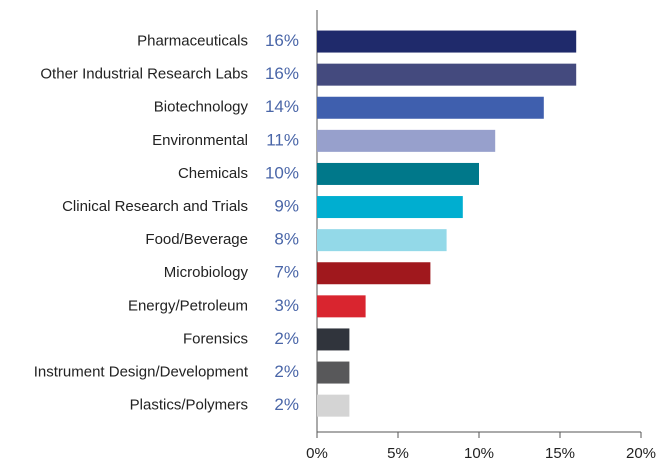  I want to click on category-label: Energy/Petroleum, so click(188, 305).